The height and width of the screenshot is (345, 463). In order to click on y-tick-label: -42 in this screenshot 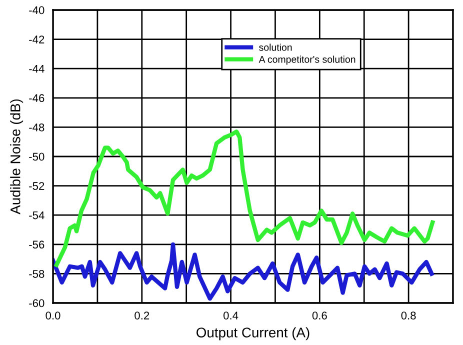, I will do `click(36, 40)`.